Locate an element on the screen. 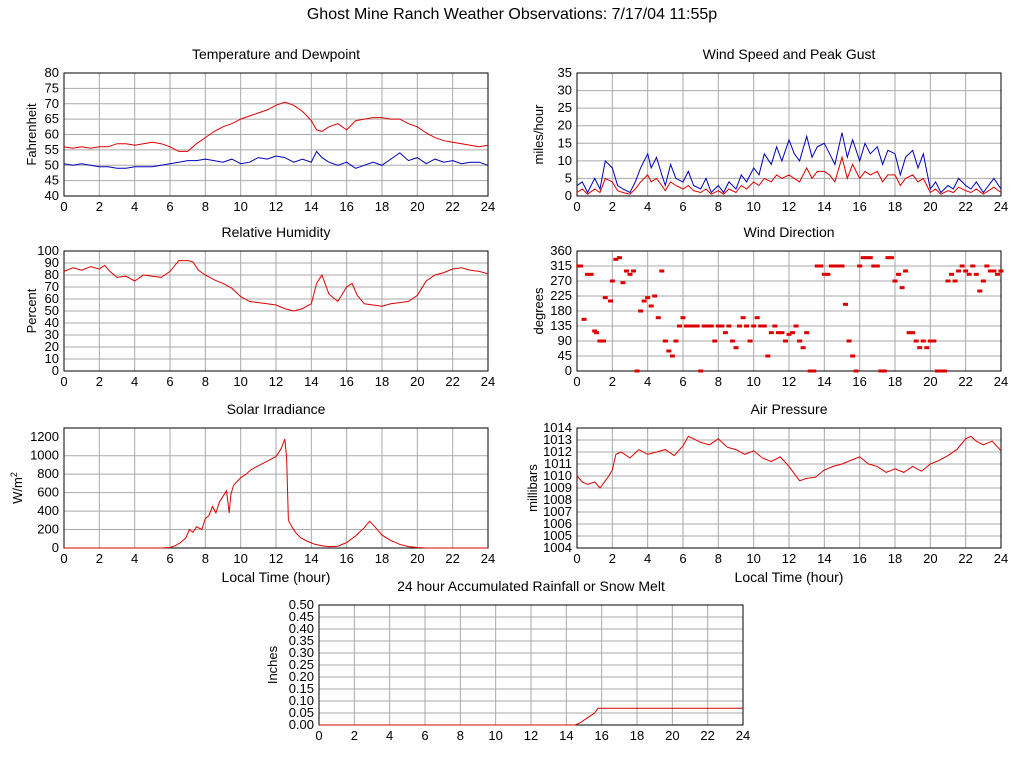 The width and height of the screenshot is (1024, 768). y-tick-label: 45 is located at coordinates (565, 355).